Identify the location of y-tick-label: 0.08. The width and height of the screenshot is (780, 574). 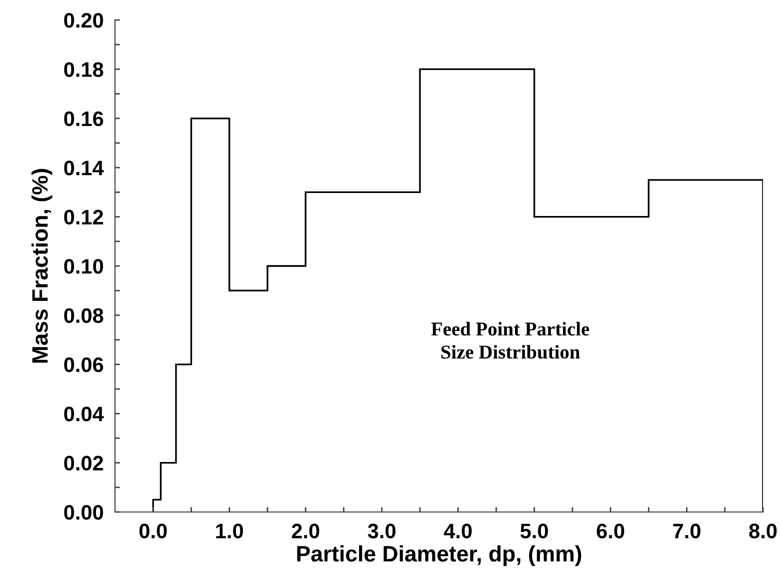
(84, 315).